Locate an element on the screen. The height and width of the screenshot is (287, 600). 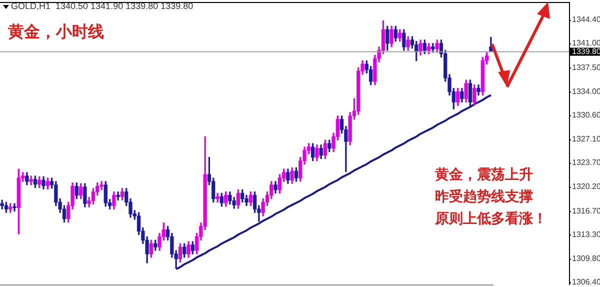
annotation: 黄金，震荡上升 is located at coordinates (484, 175).